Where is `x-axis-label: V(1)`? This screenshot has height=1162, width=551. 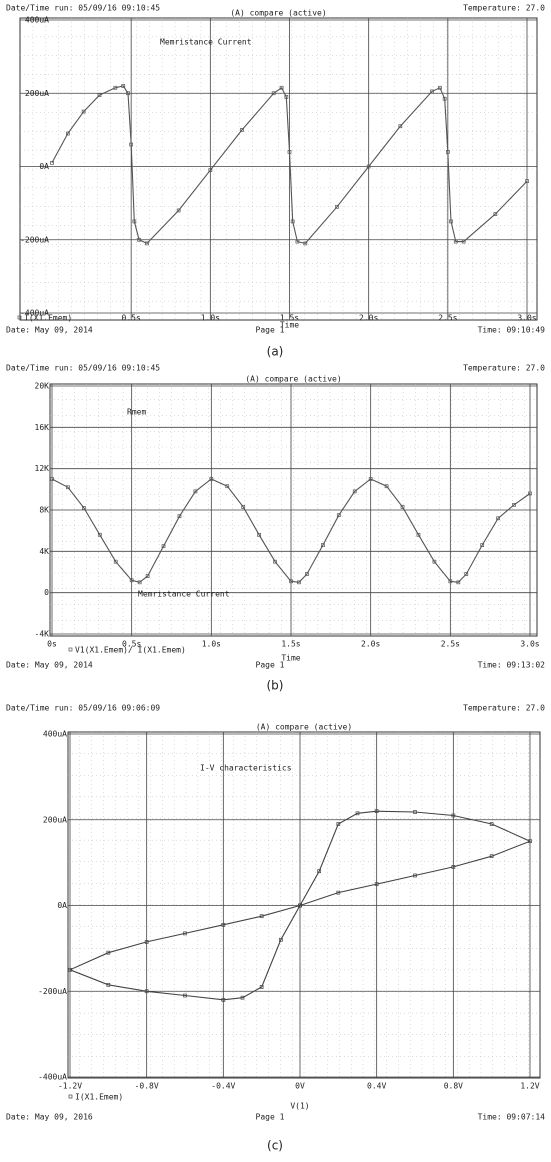
x-axis-label: V(1) is located at coordinates (299, 1106).